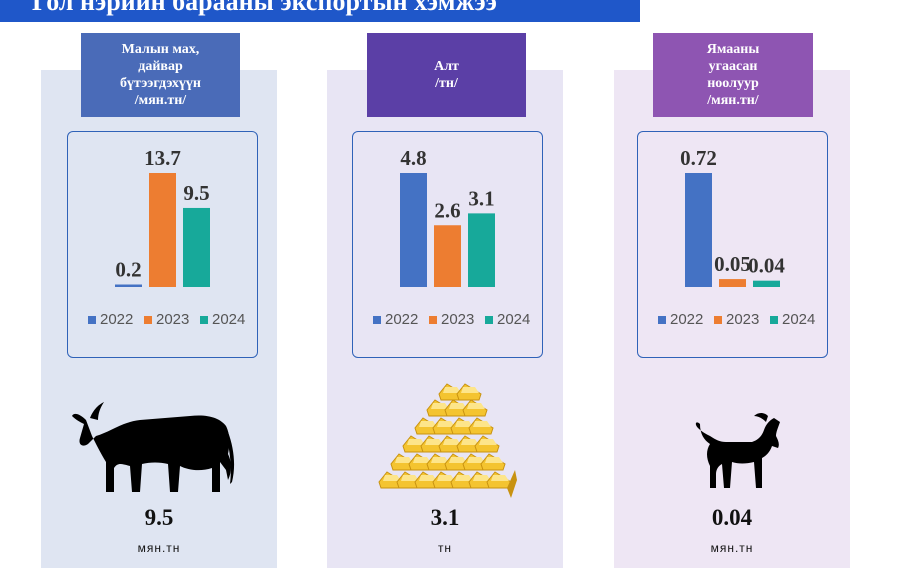  Describe the element at coordinates (128, 270) in the screenshot. I see `data-label: 0.2` at that location.